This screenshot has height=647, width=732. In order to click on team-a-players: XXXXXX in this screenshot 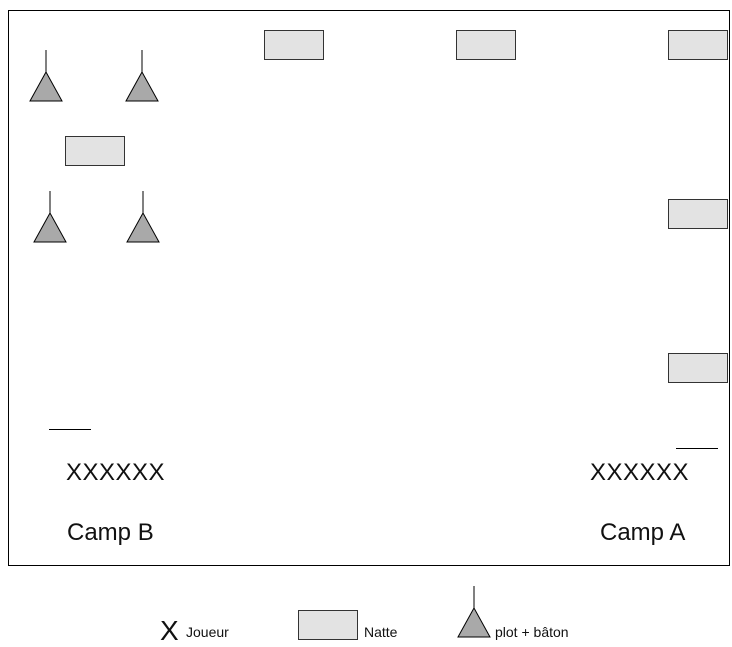, I will do `click(640, 472)`.